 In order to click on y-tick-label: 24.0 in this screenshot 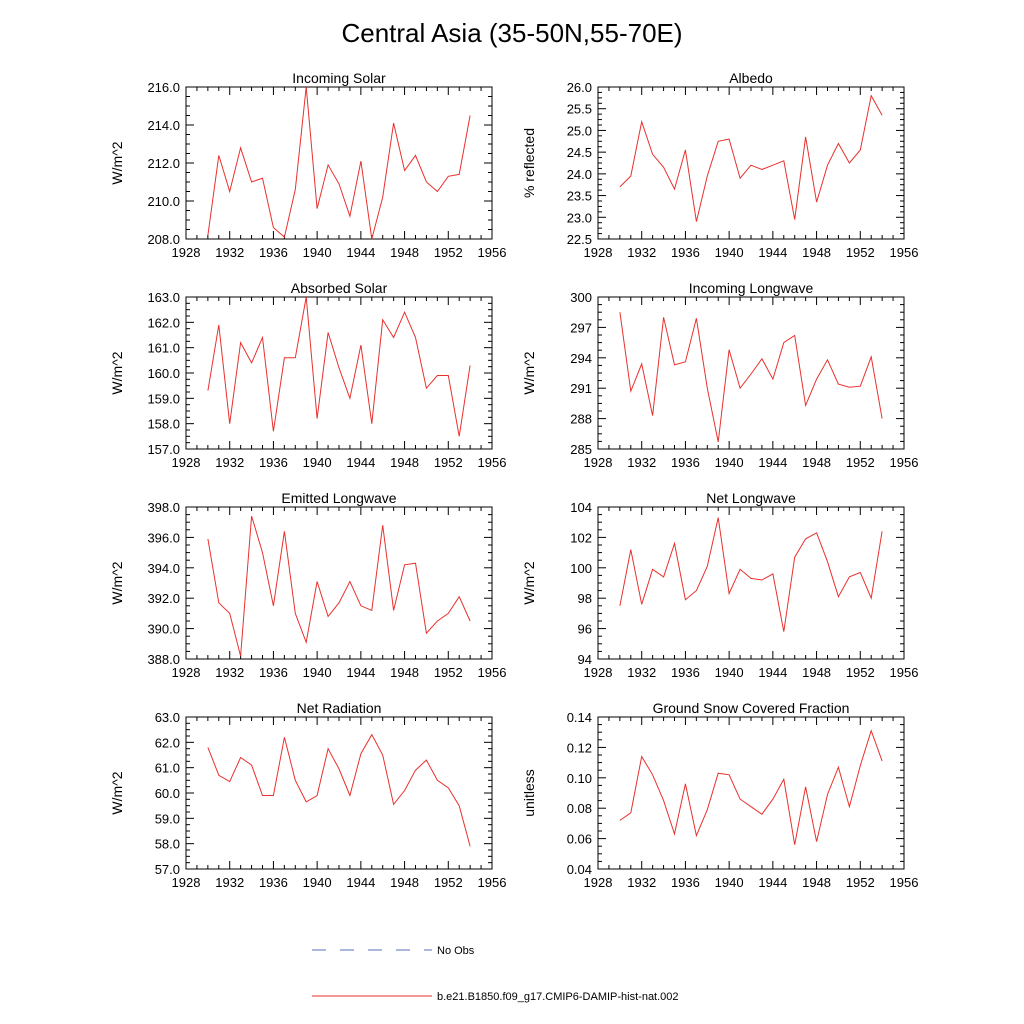, I will do `click(579, 174)`.